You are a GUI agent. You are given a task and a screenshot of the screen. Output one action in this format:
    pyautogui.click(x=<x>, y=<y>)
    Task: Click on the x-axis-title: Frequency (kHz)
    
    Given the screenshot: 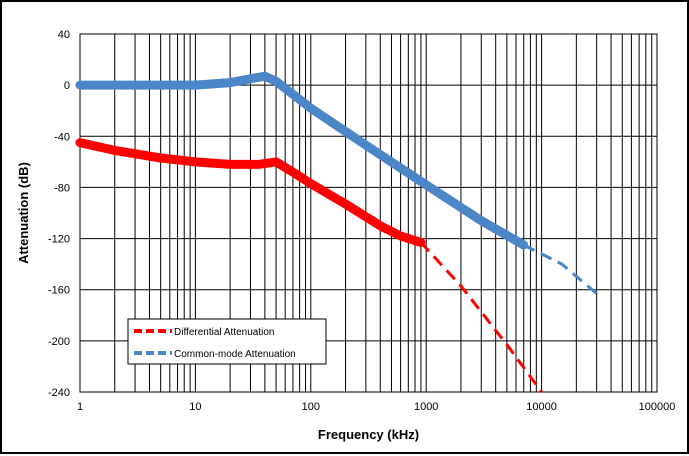 What is the action you would take?
    pyautogui.click(x=368, y=434)
    